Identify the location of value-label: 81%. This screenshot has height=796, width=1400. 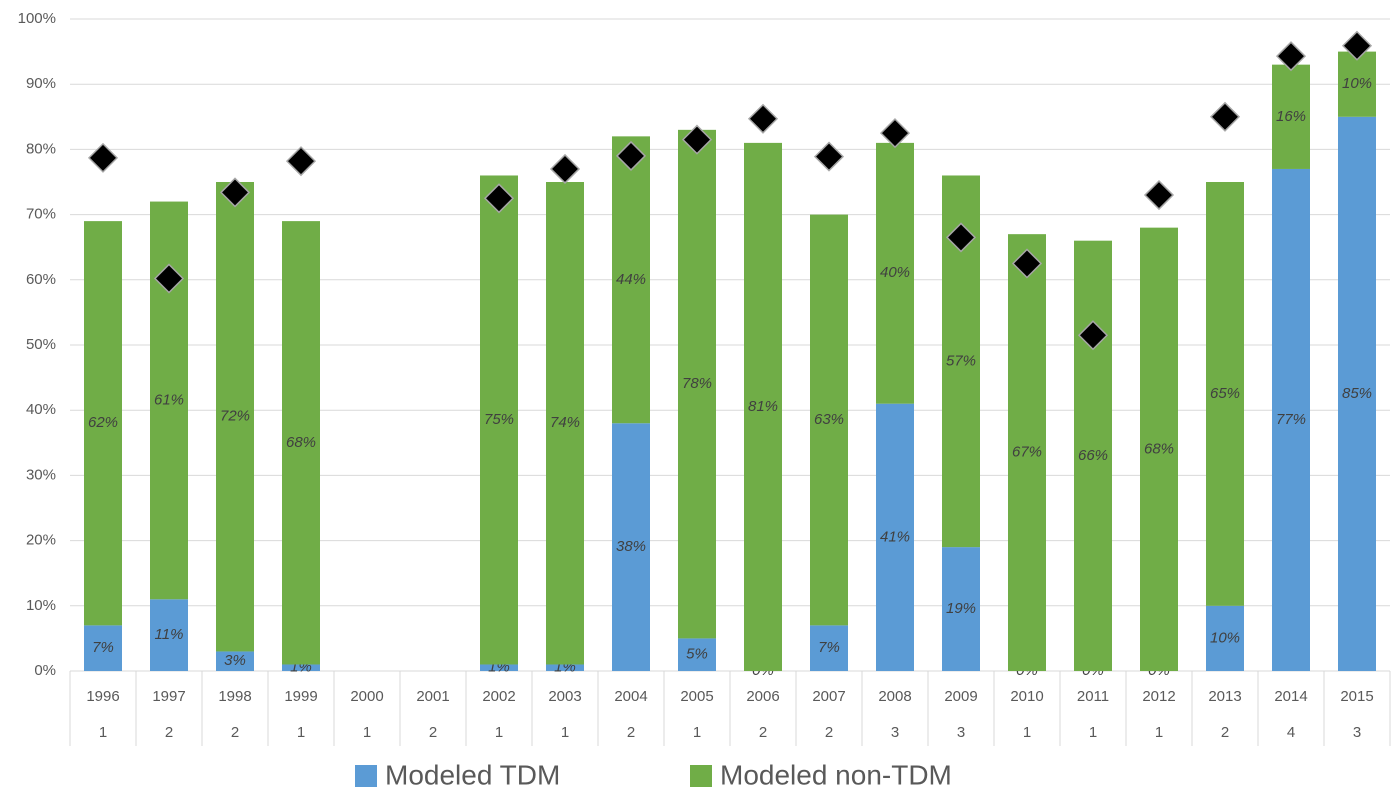
(763, 406).